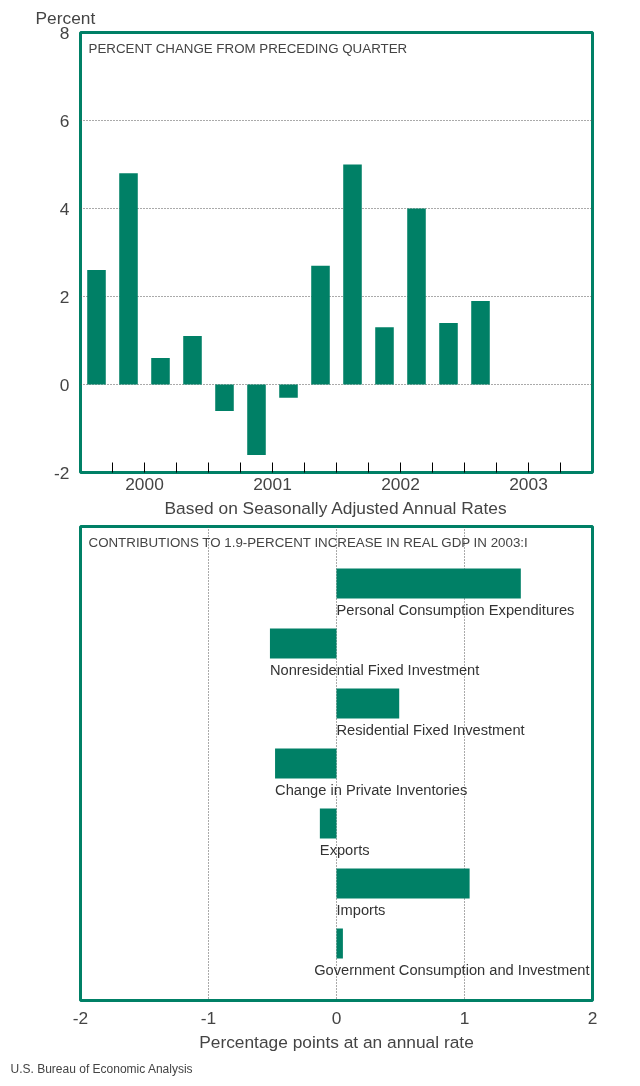 The height and width of the screenshot is (1086, 640). Describe the element at coordinates (464, 1017) in the screenshot. I see `x-tick-label: 1` at that location.